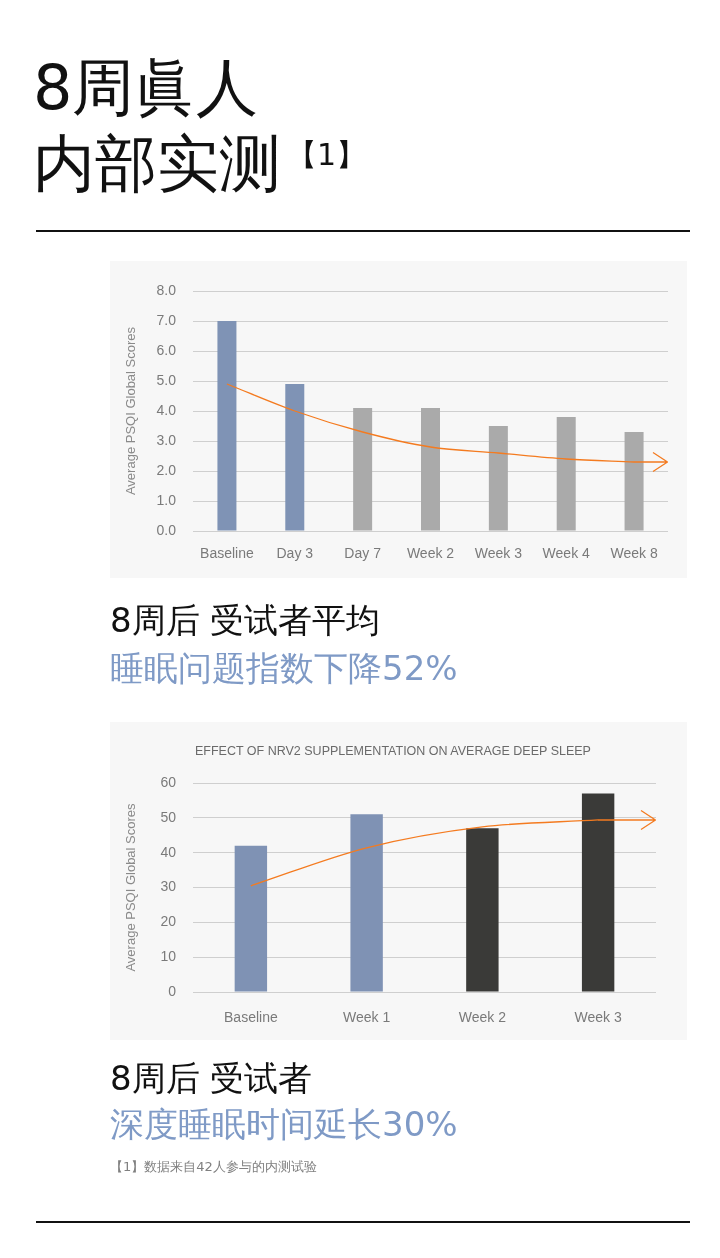  Describe the element at coordinates (284, 1124) in the screenshot. I see `text: 深度睡眠时间延长30%` at that location.